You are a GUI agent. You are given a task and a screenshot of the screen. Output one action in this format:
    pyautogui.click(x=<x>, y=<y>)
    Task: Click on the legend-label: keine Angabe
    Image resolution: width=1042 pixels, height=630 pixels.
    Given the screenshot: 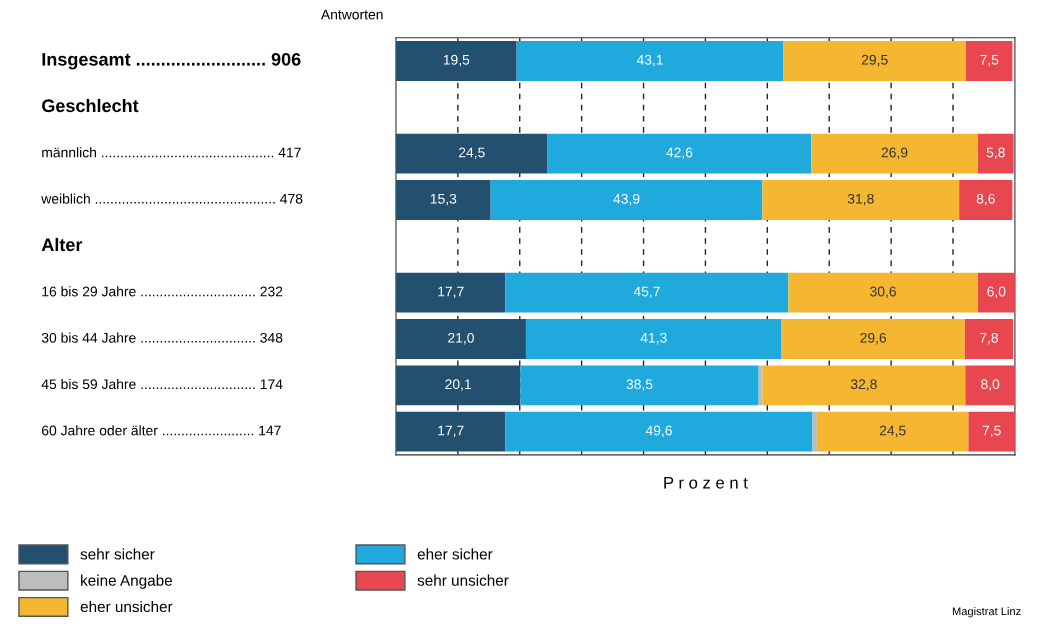 What is the action you would take?
    pyautogui.click(x=126, y=581)
    